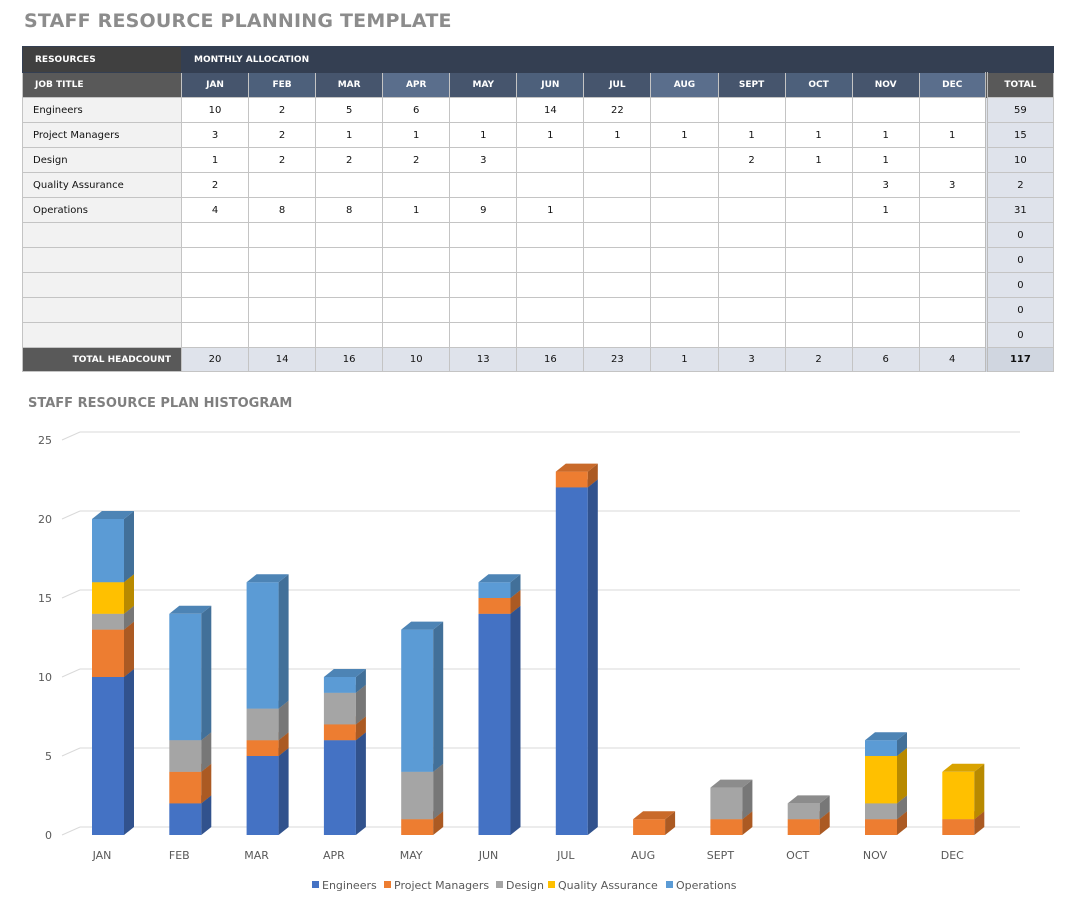 Image resolution: width=1074 pixels, height=912 pixels. What do you see at coordinates (576, 475) in the screenshot?
I see `bar-segment-project-managers` at bounding box center [576, 475].